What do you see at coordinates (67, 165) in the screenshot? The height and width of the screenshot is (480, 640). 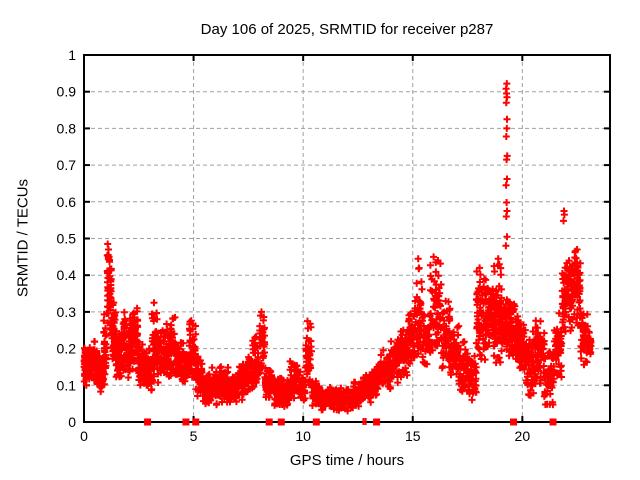 I see `y-tick-label: 0.7` at bounding box center [67, 165].